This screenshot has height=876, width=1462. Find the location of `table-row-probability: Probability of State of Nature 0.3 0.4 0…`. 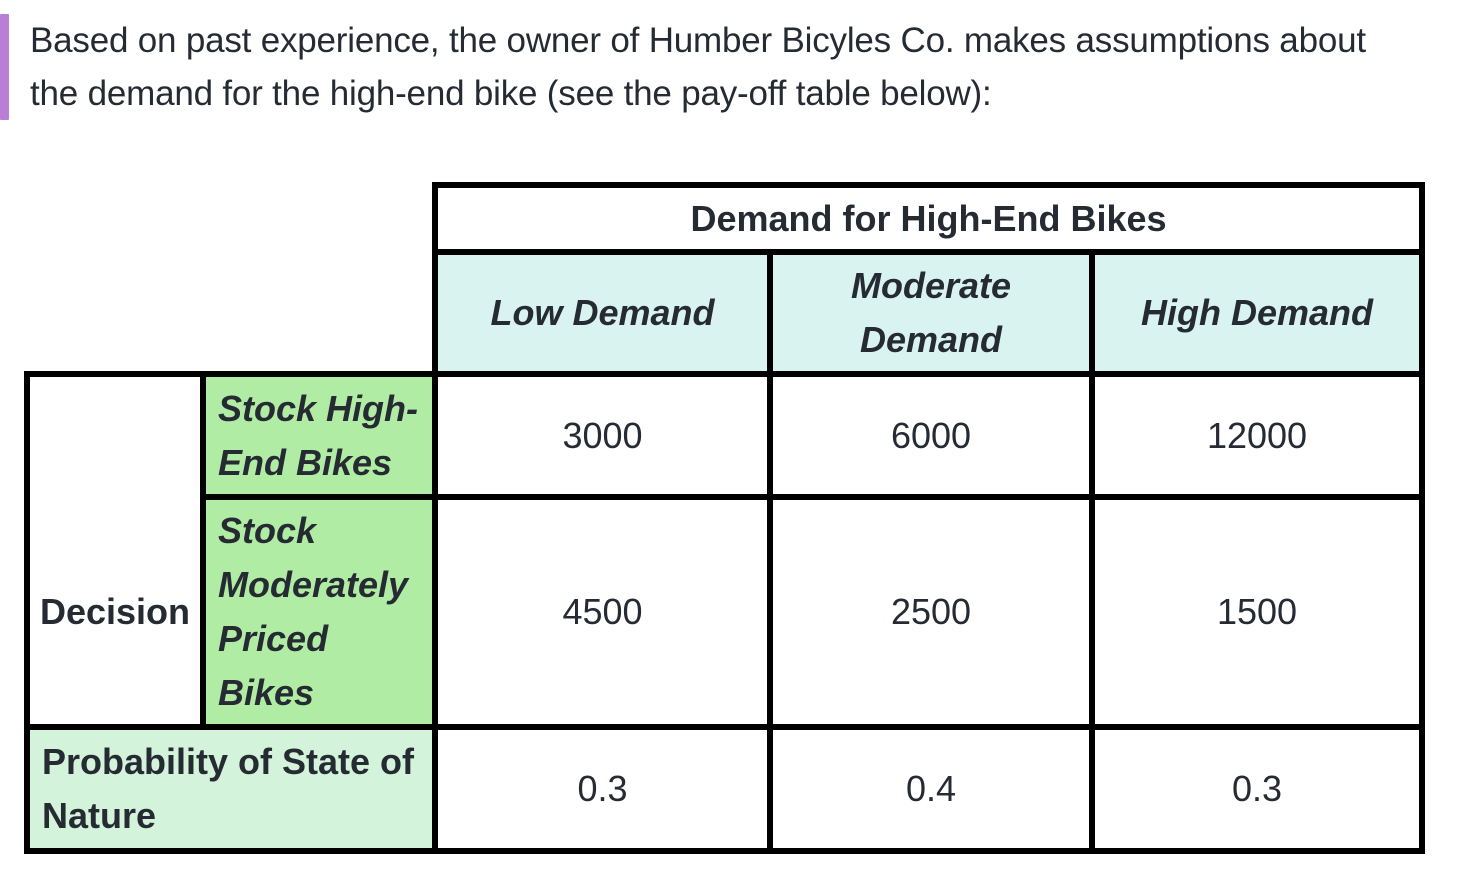

table-row-probability: Probability of State of Nature 0.3 0.4 0… is located at coordinates (724, 789).